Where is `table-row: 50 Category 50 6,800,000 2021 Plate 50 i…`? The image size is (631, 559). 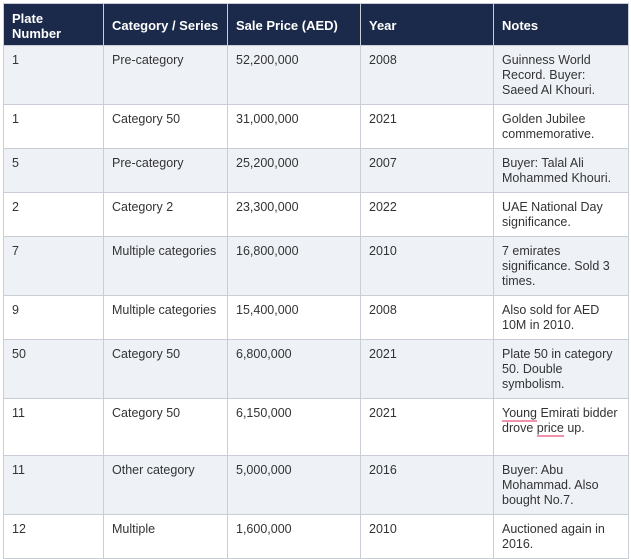 table-row: 50 Category 50 6,800,000 2021 Plate 50 i… is located at coordinates (316, 369).